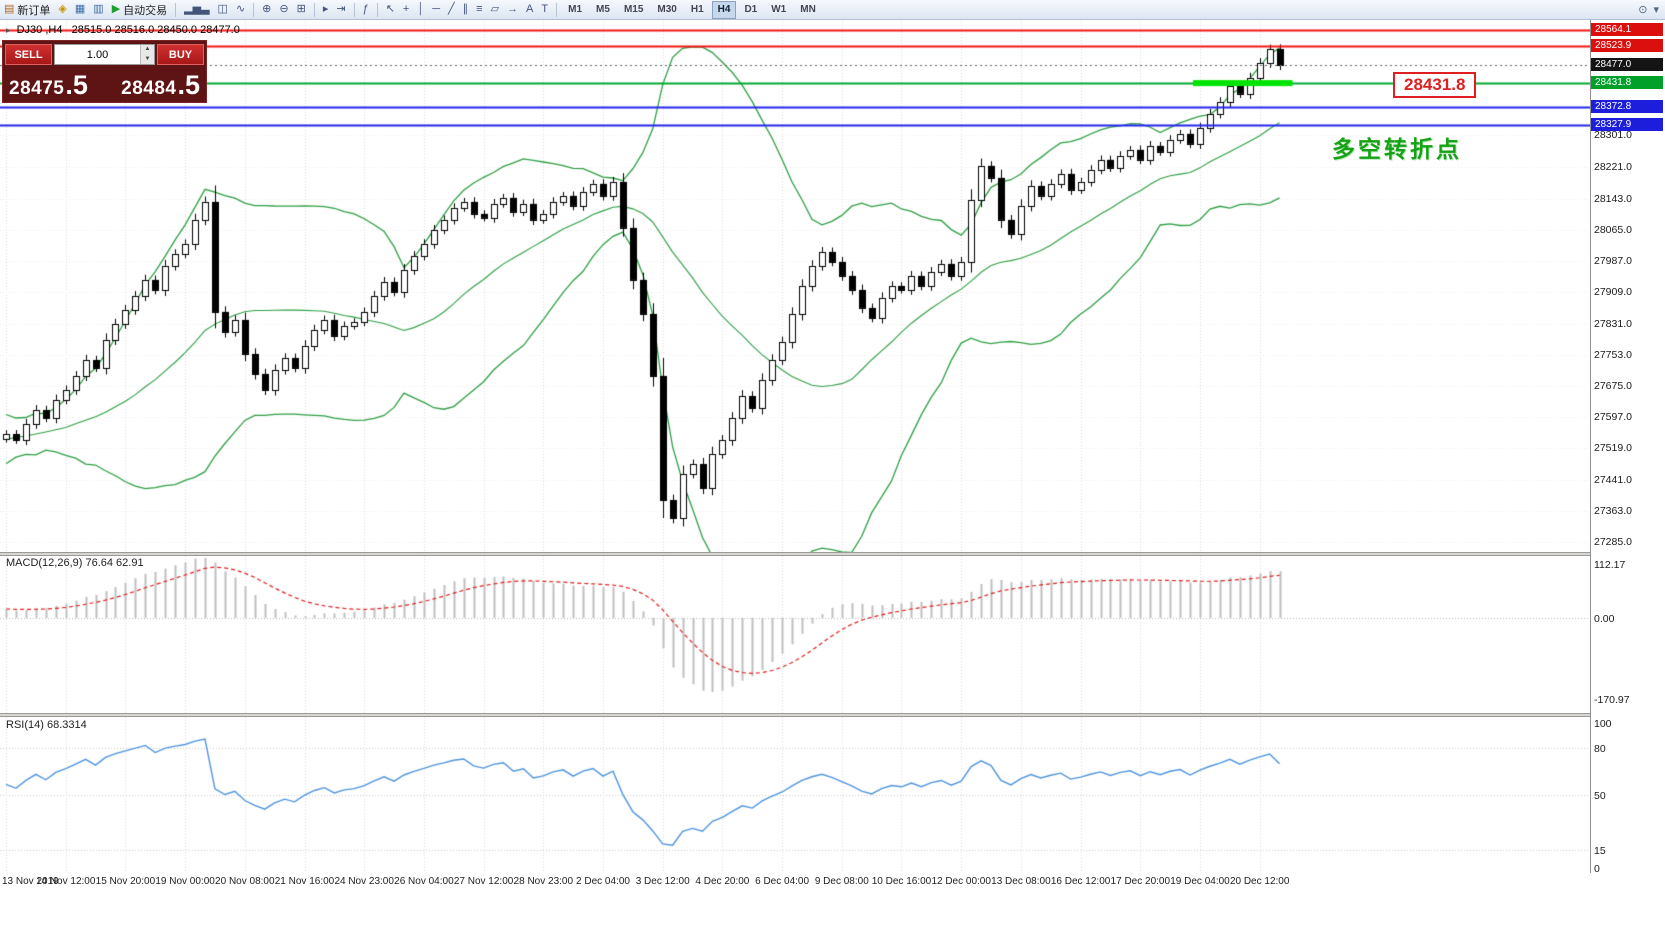 This screenshot has height=942, width=1665. What do you see at coordinates (420, 9) in the screenshot?
I see `vertical-line-icon: │` at bounding box center [420, 9].